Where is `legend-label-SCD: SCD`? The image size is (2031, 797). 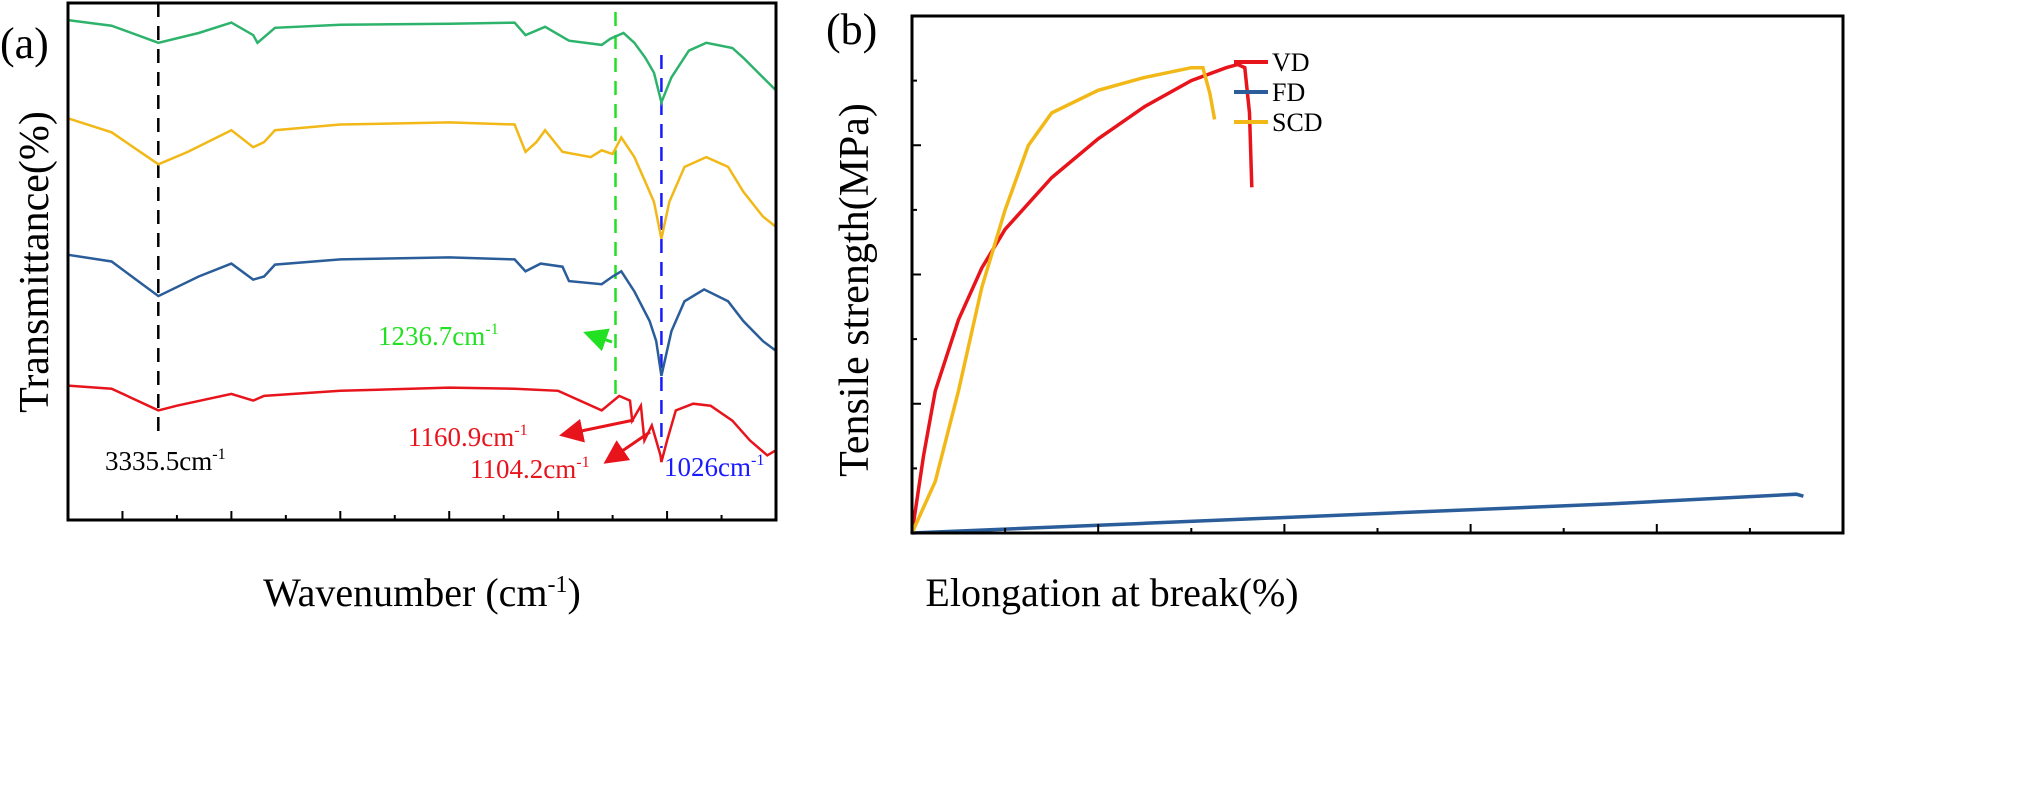 legend-label-SCD: SCD is located at coordinates (1297, 122).